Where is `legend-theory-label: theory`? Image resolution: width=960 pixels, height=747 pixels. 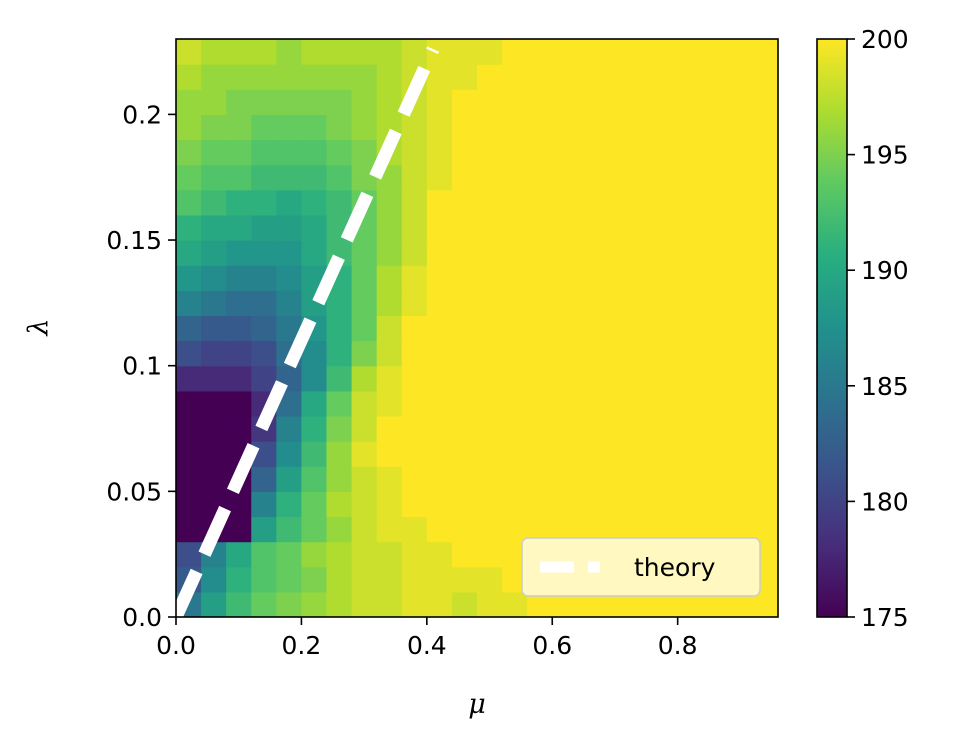
legend-theory-label: theory is located at coordinates (675, 567).